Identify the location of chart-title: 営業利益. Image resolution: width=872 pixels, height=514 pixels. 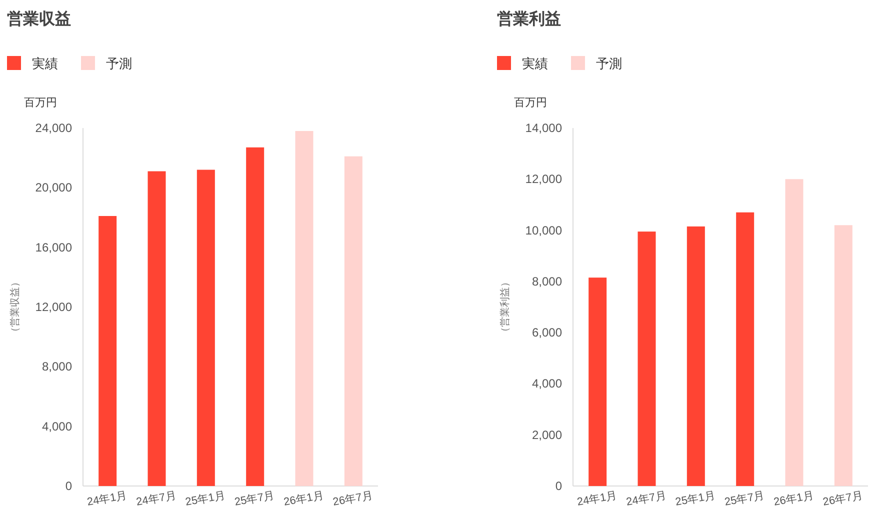
(529, 19).